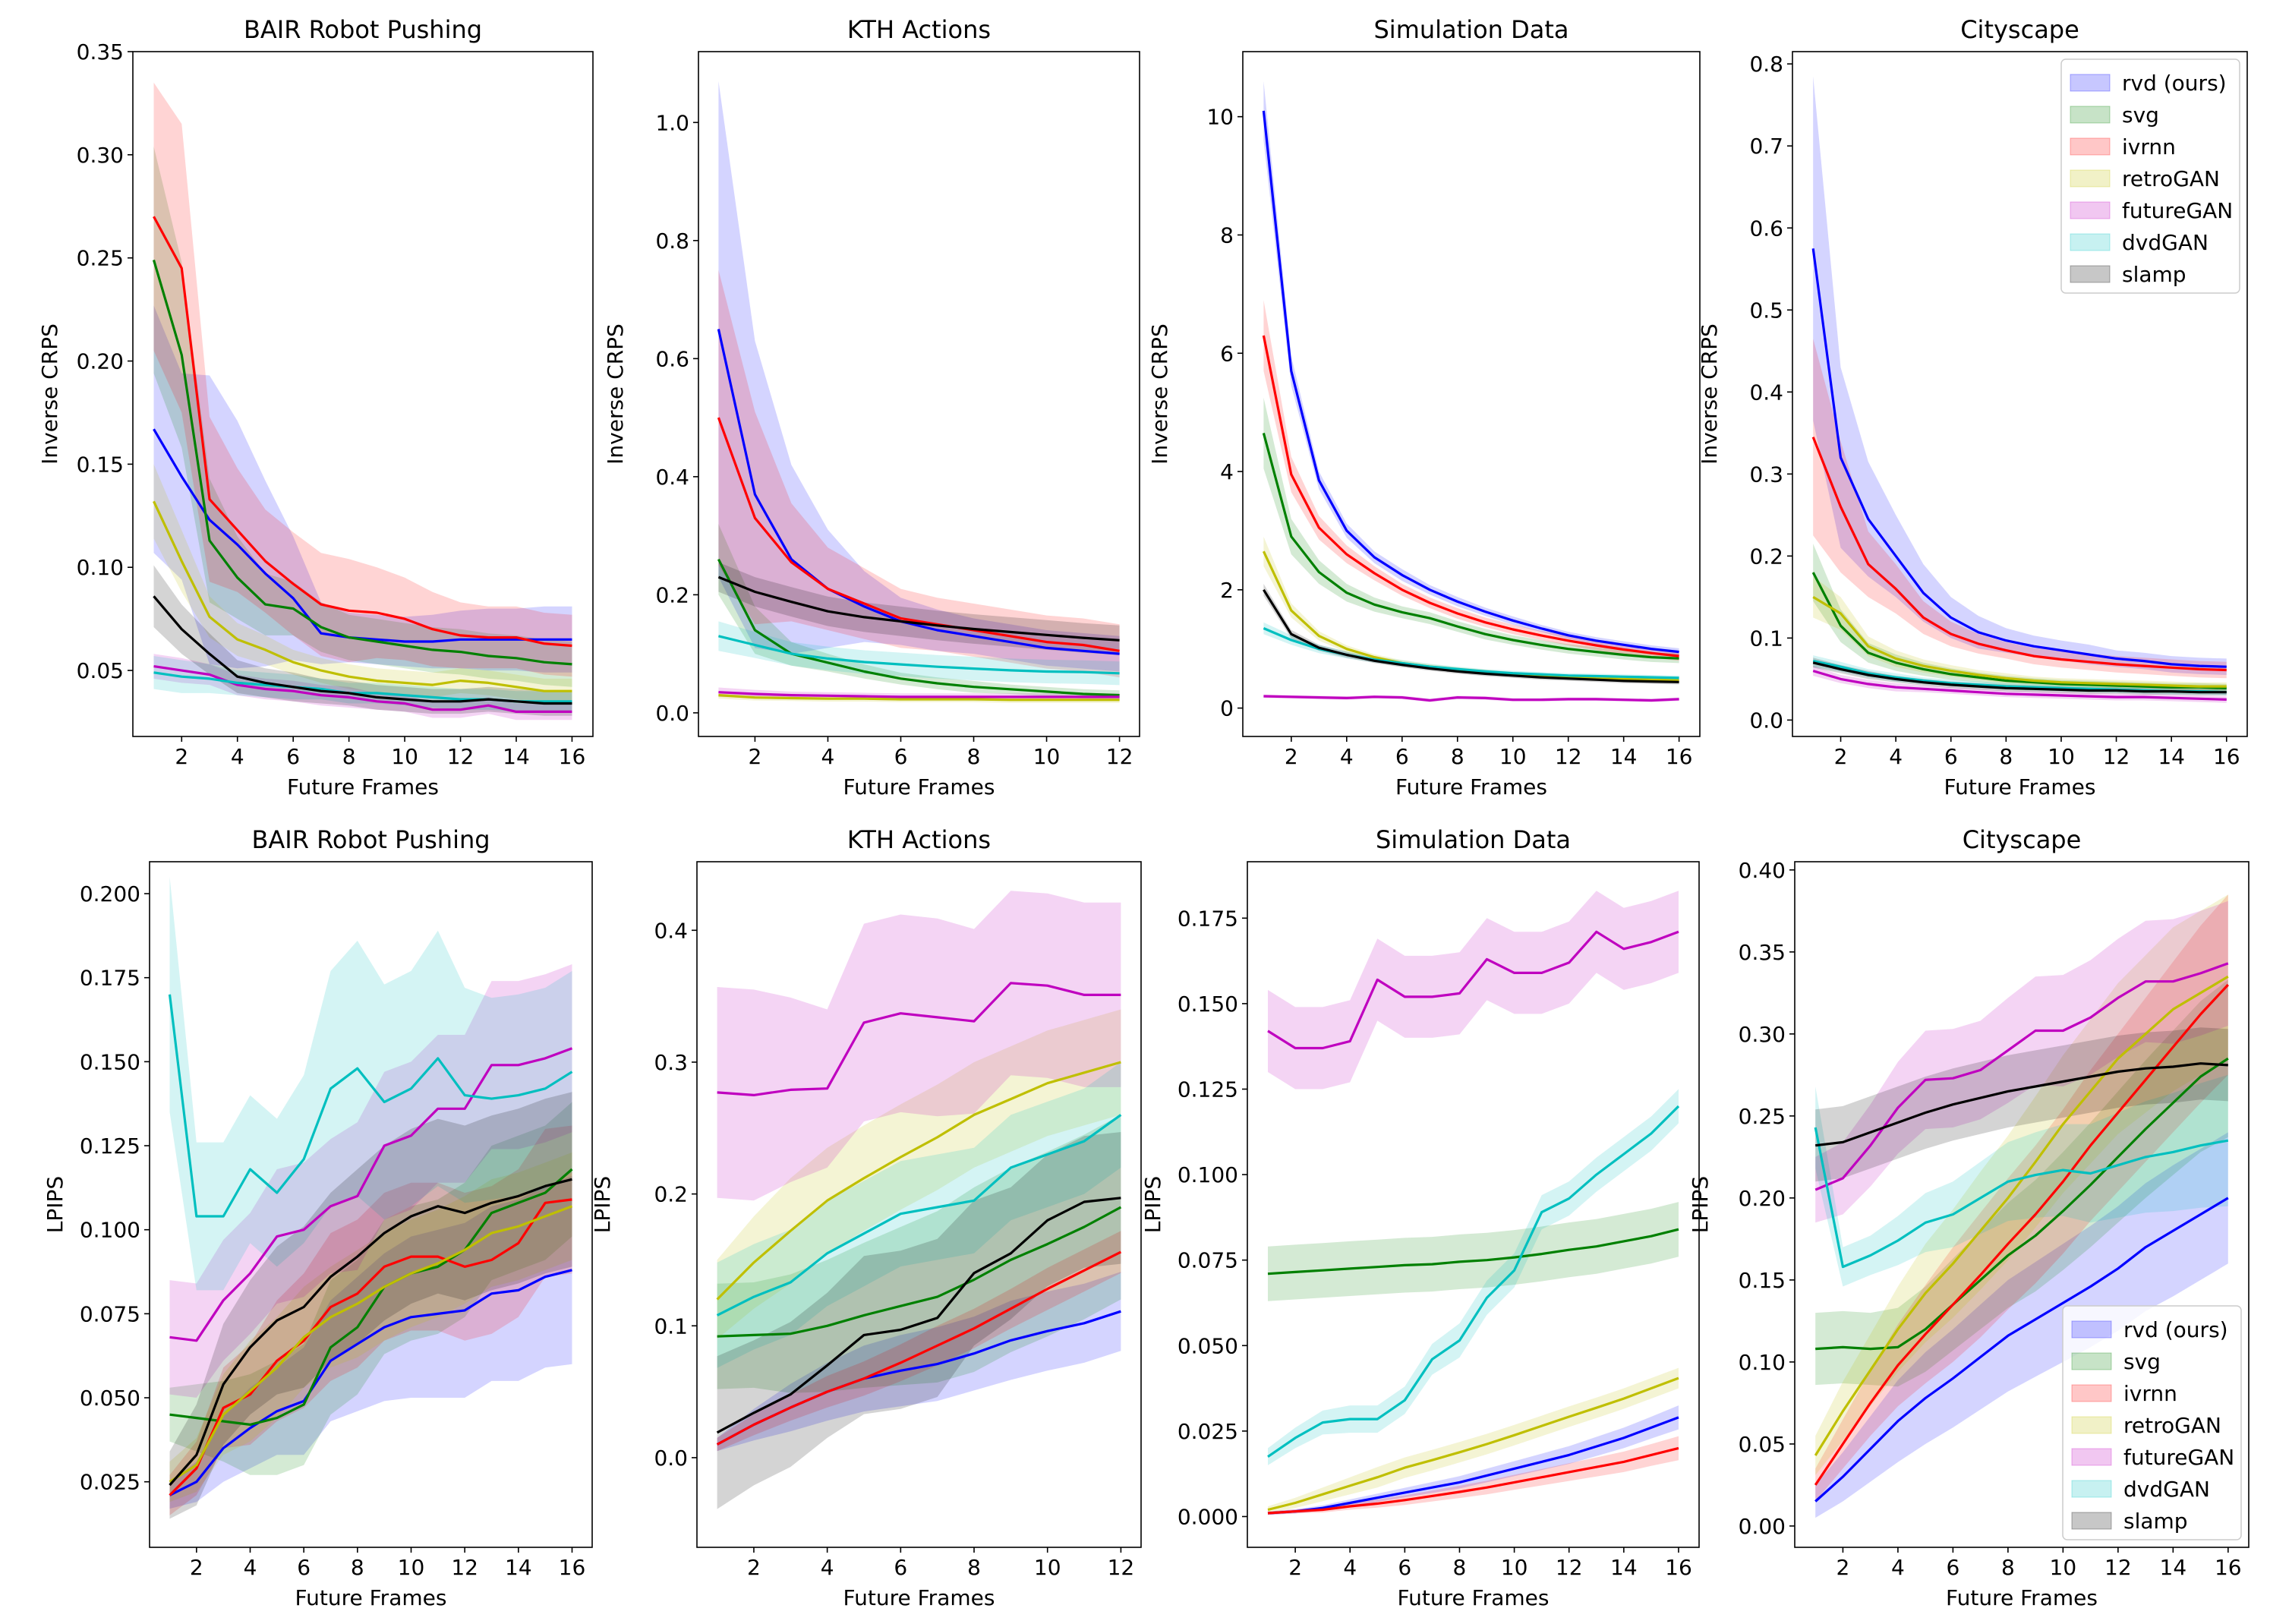 The image size is (2270, 1624). What do you see at coordinates (2091, 1521) in the screenshot?
I see `legend-swatch-slamp` at bounding box center [2091, 1521].